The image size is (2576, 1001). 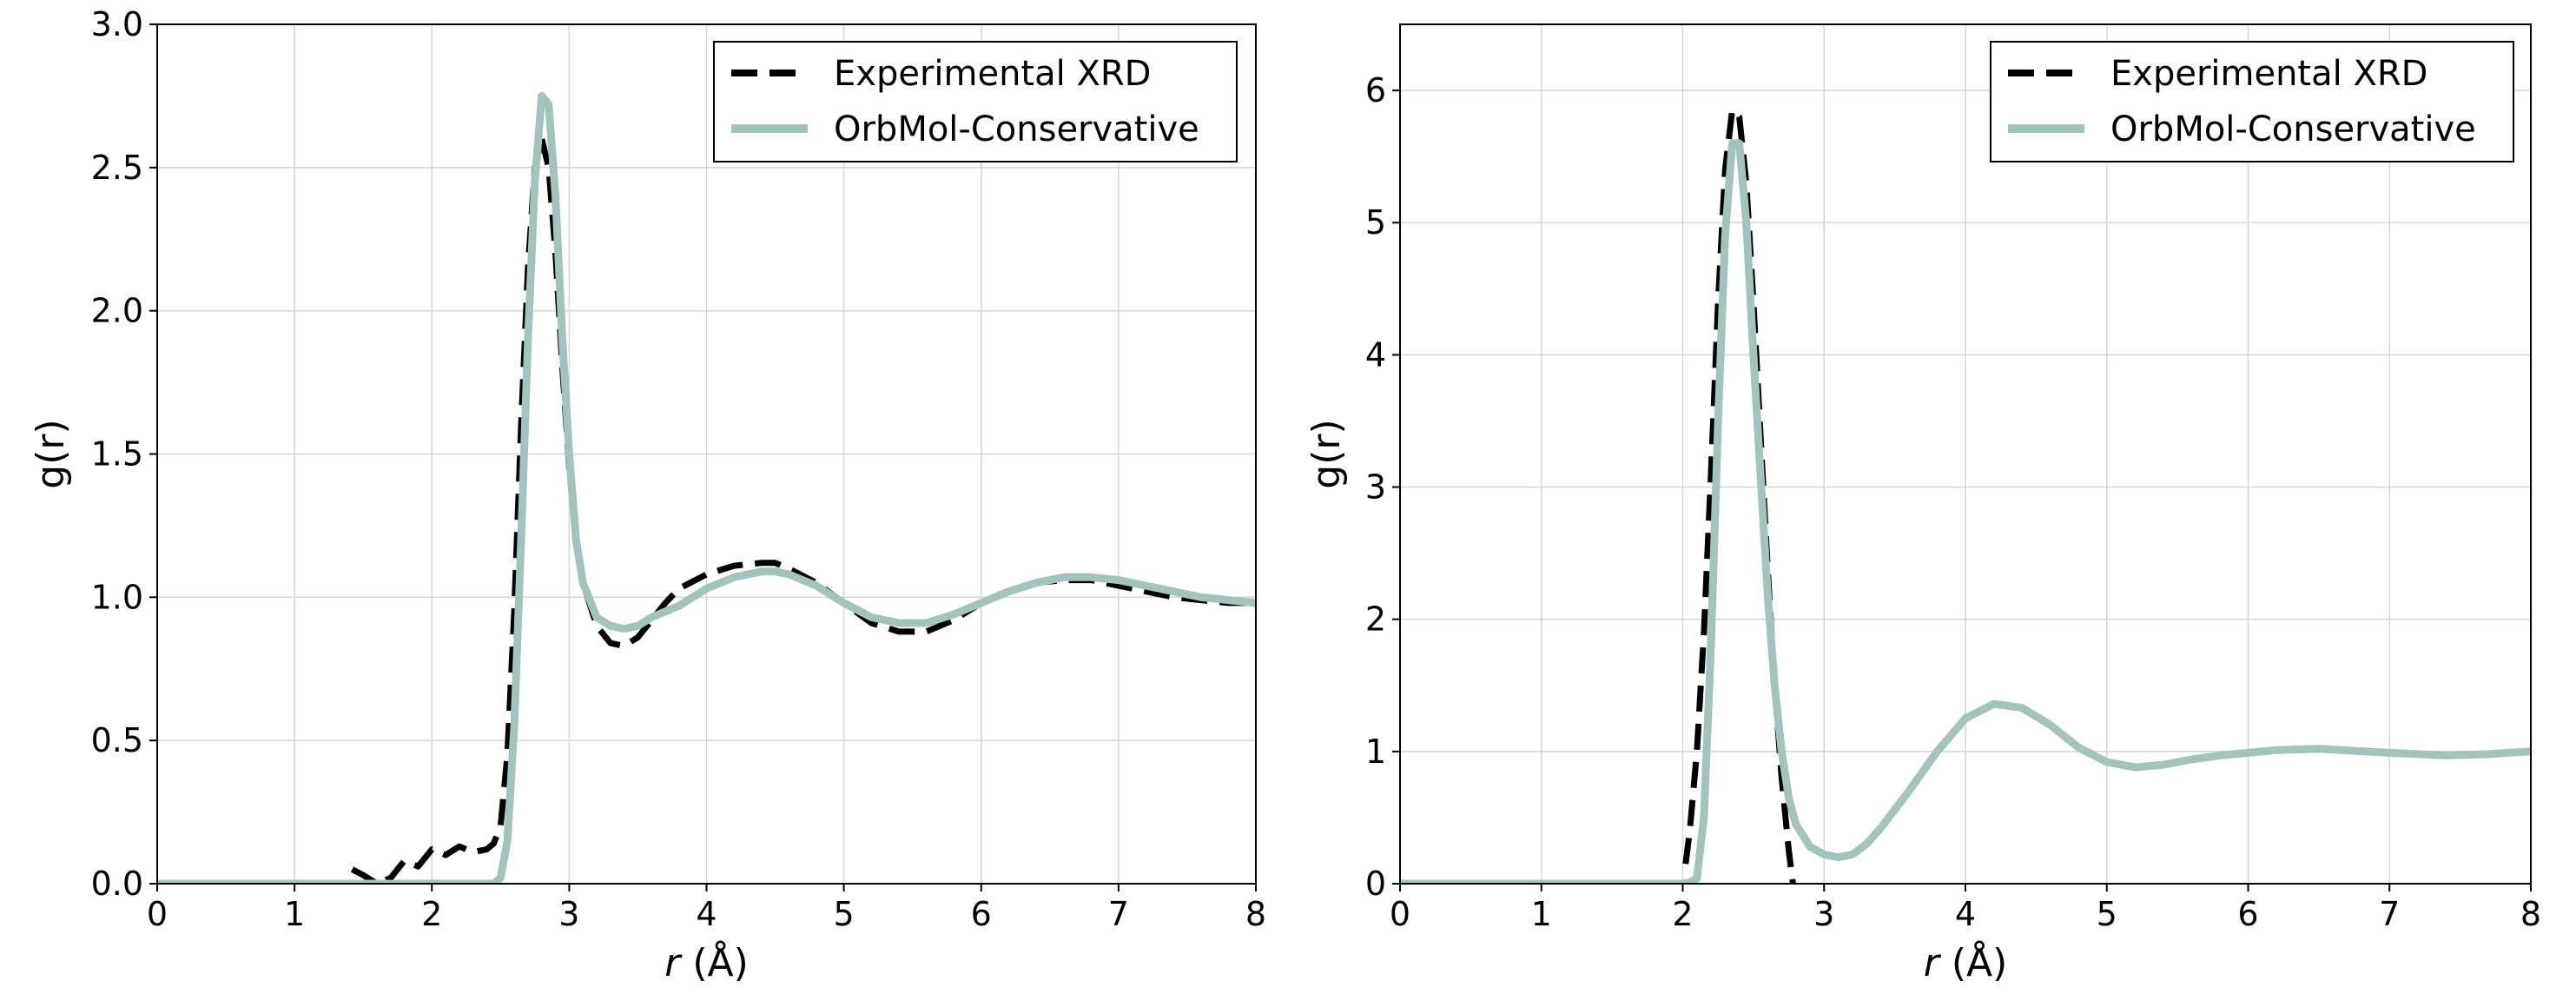 I want to click on y-tick-label: 1, so click(x=1376, y=752).